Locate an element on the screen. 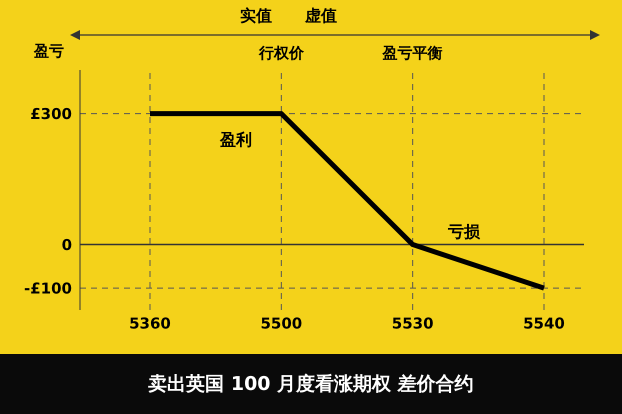 The width and height of the screenshot is (622, 414). text: 虚值 is located at coordinates (321, 16).